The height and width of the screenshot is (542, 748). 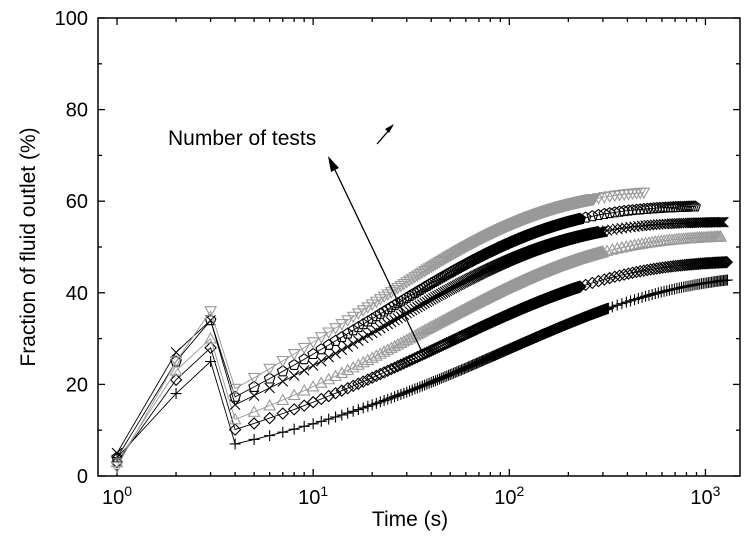 What do you see at coordinates (379, 263) in the screenshot?
I see `trend-arrow-line` at bounding box center [379, 263].